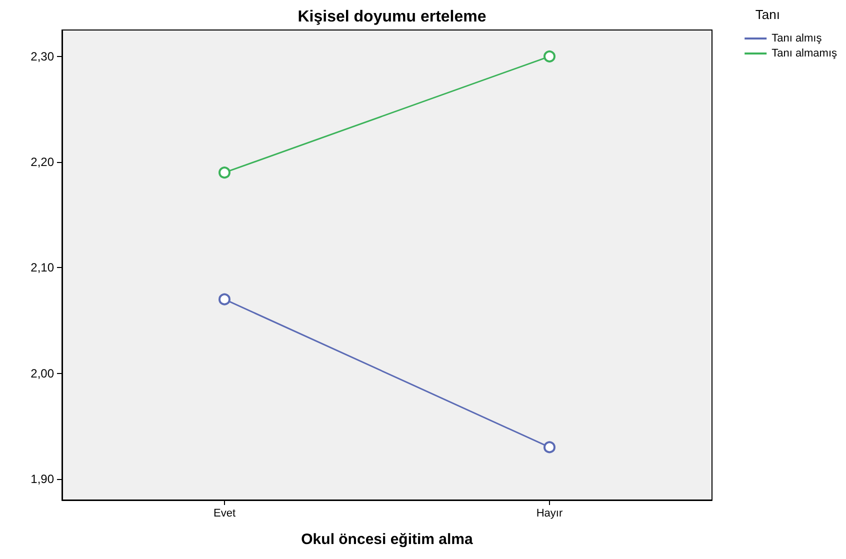 The width and height of the screenshot is (846, 559). What do you see at coordinates (392, 17) in the screenshot?
I see `chart-title: Kişisel doyumu erteleme` at bounding box center [392, 17].